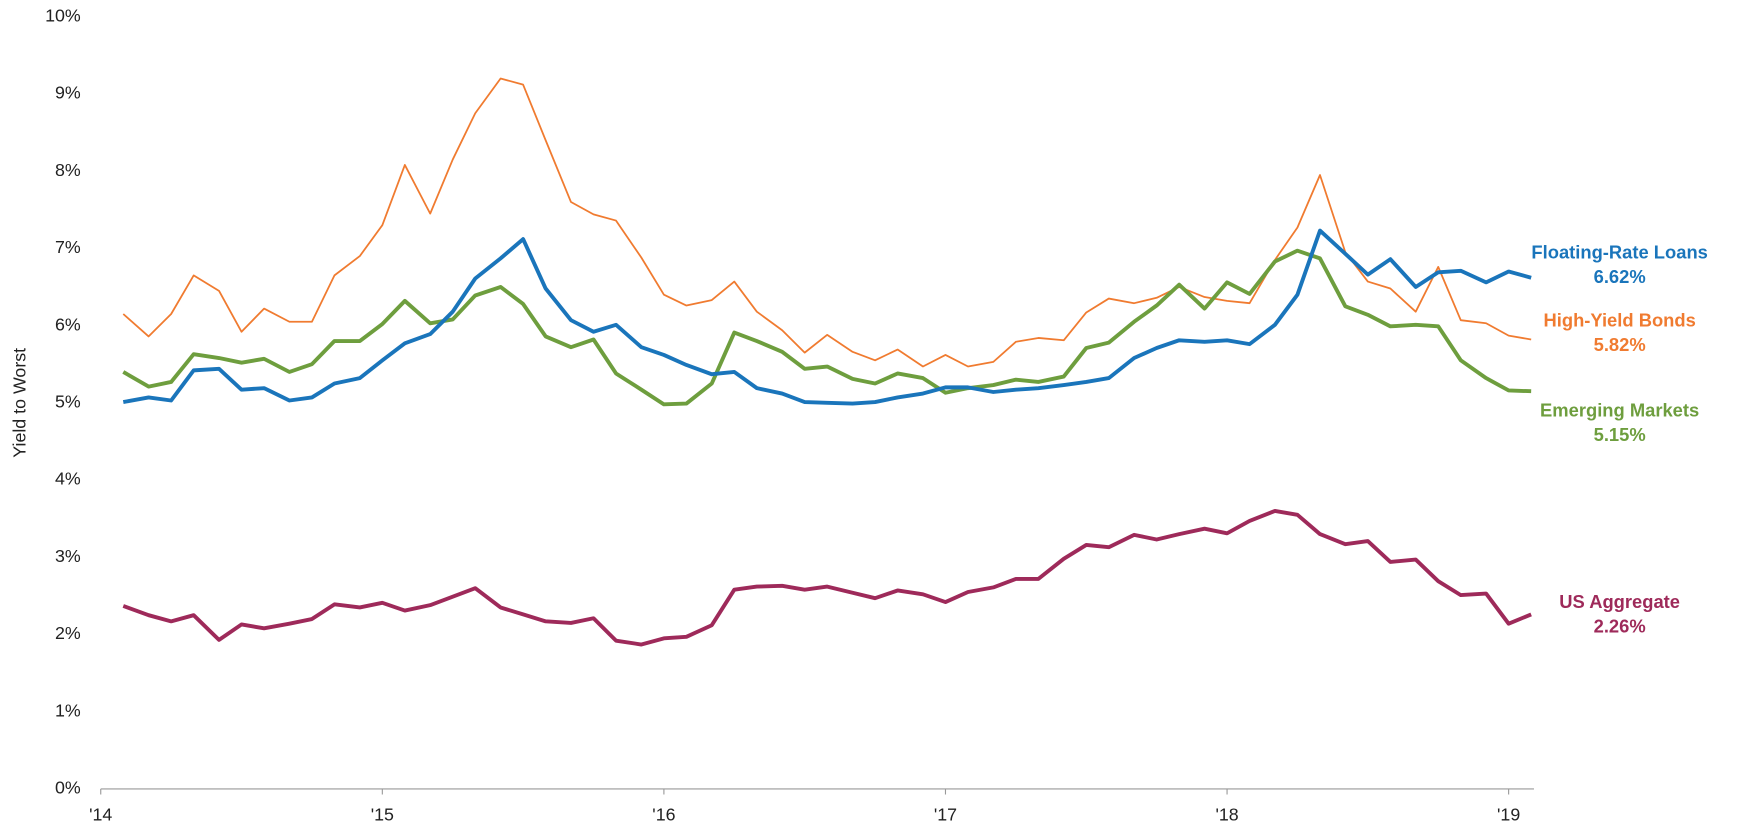 This screenshot has width=1746, height=829. What do you see at coordinates (1619, 410) in the screenshot?
I see `series-label: Emerging Markets` at bounding box center [1619, 410].